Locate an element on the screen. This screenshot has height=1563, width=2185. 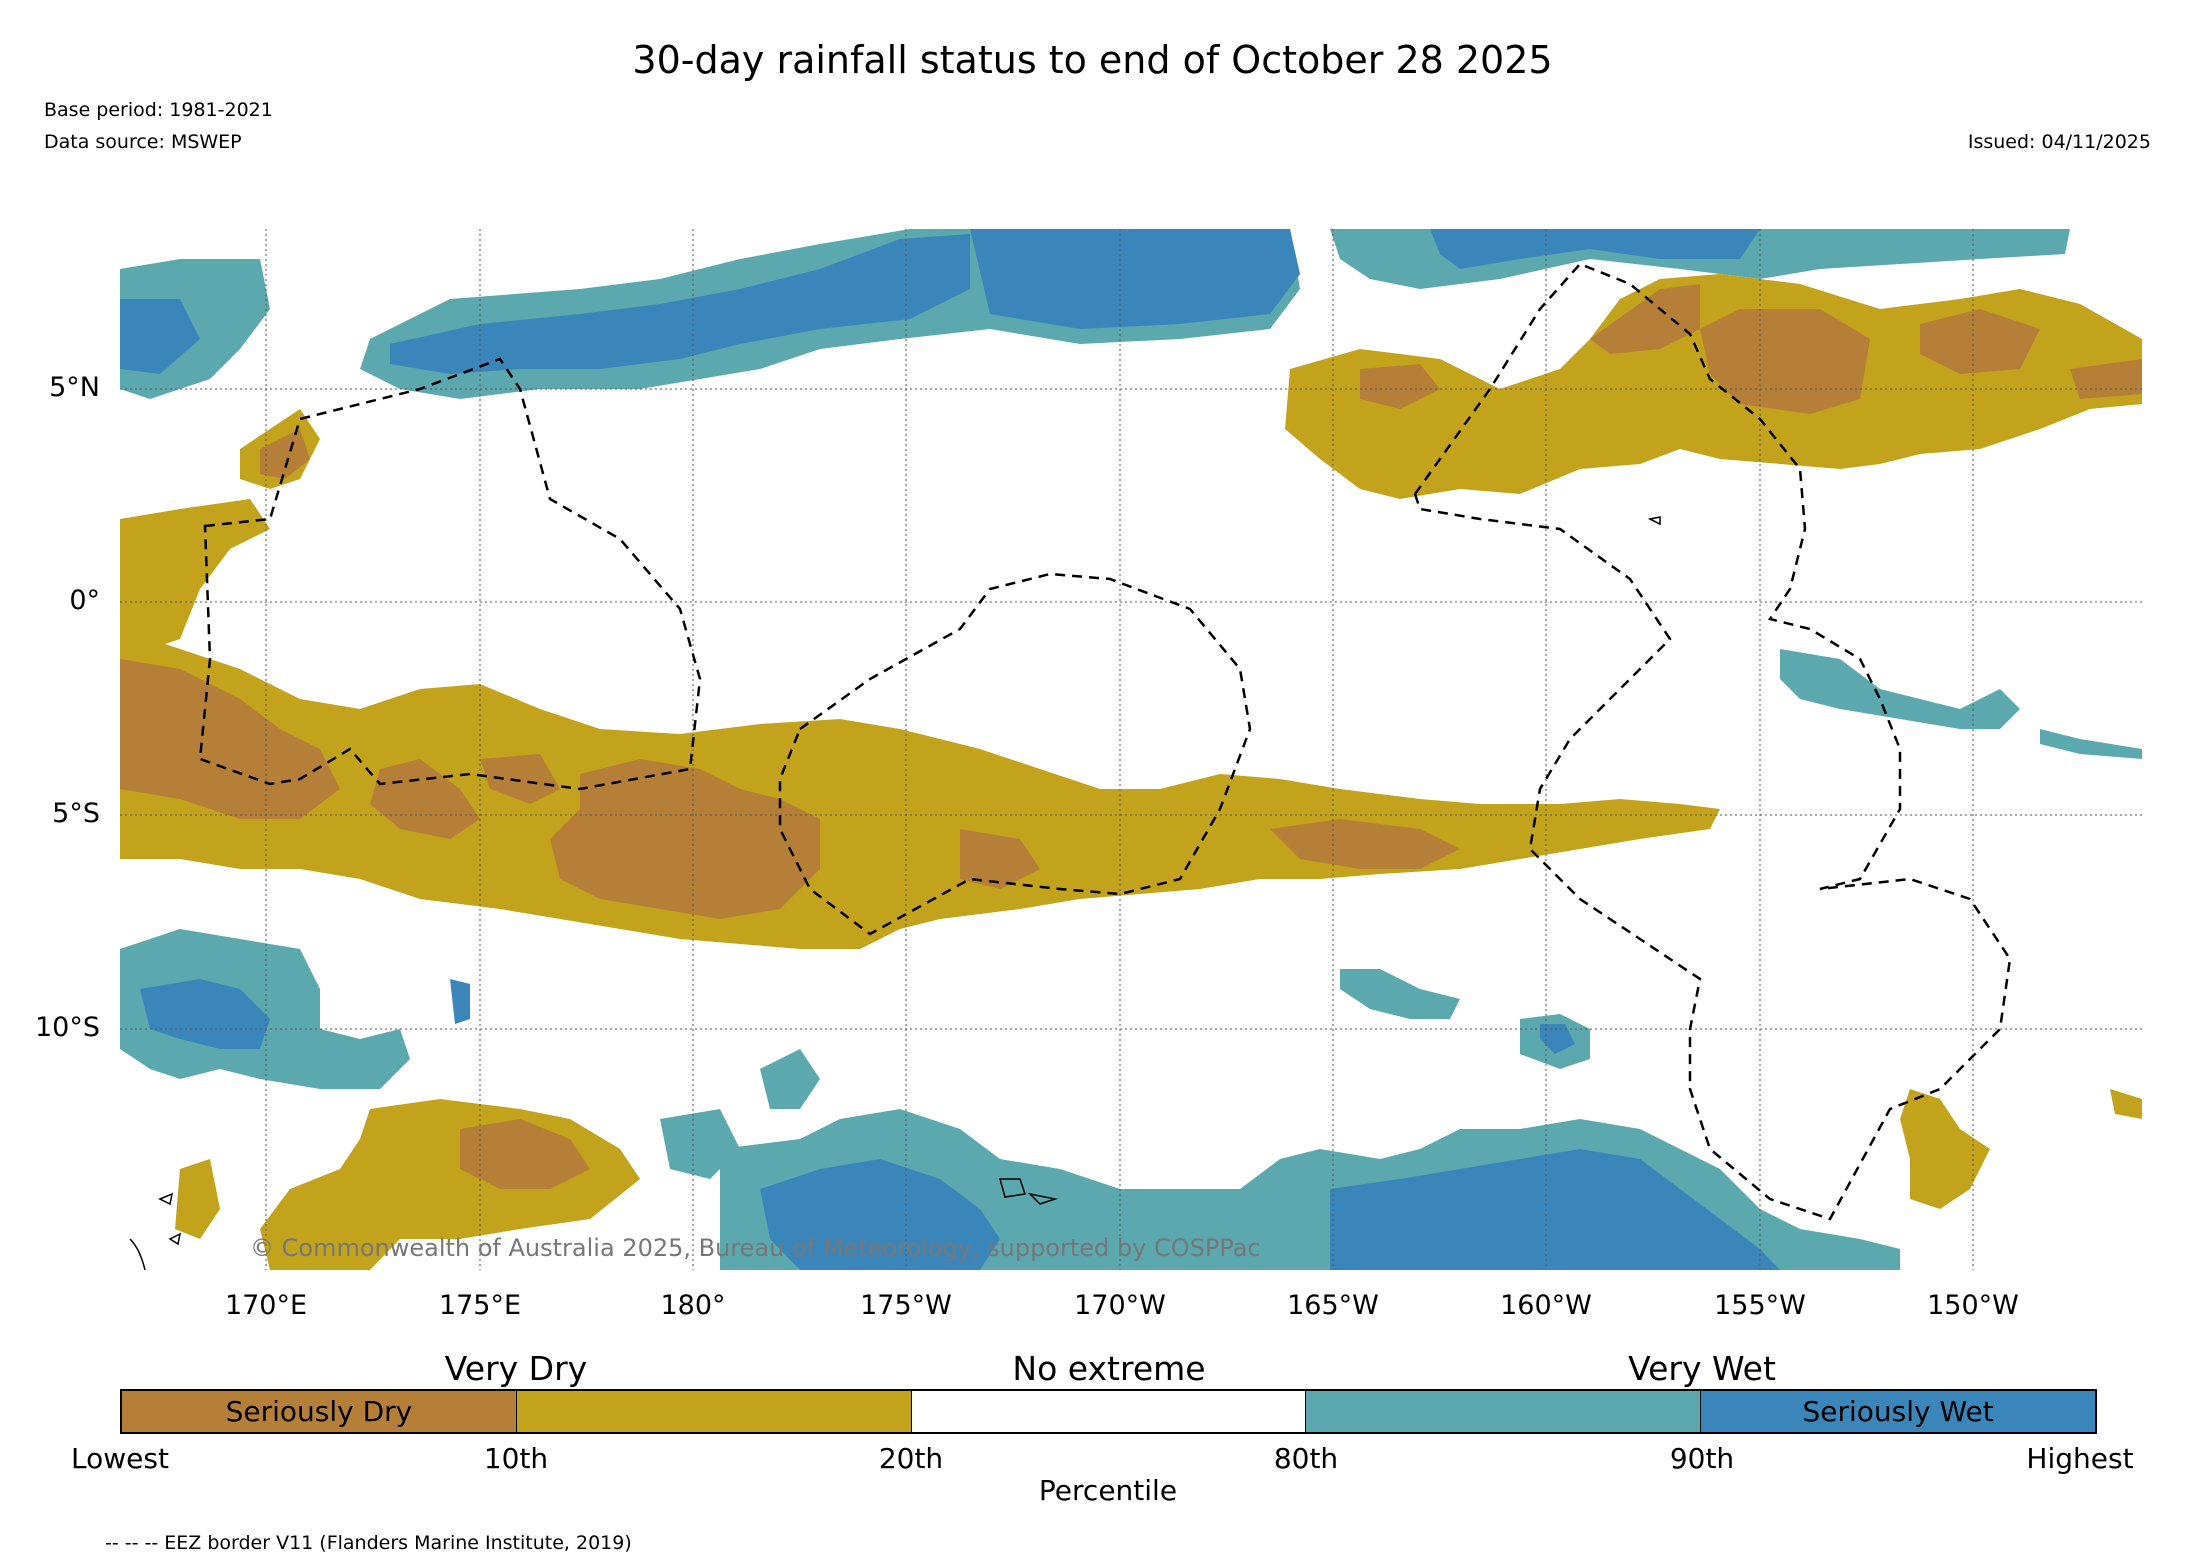
lon-label-160w: 160°W is located at coordinates (1546, 1305).